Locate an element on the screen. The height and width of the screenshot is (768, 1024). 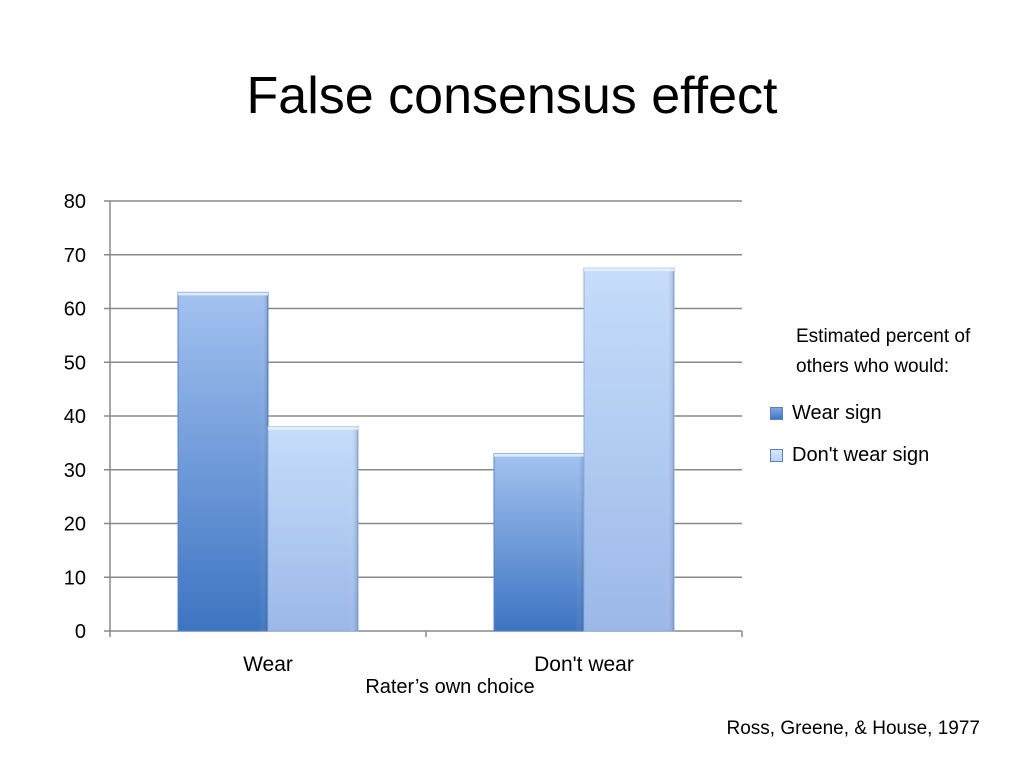
legend-swatch-dont-wear-sign is located at coordinates (776, 455).